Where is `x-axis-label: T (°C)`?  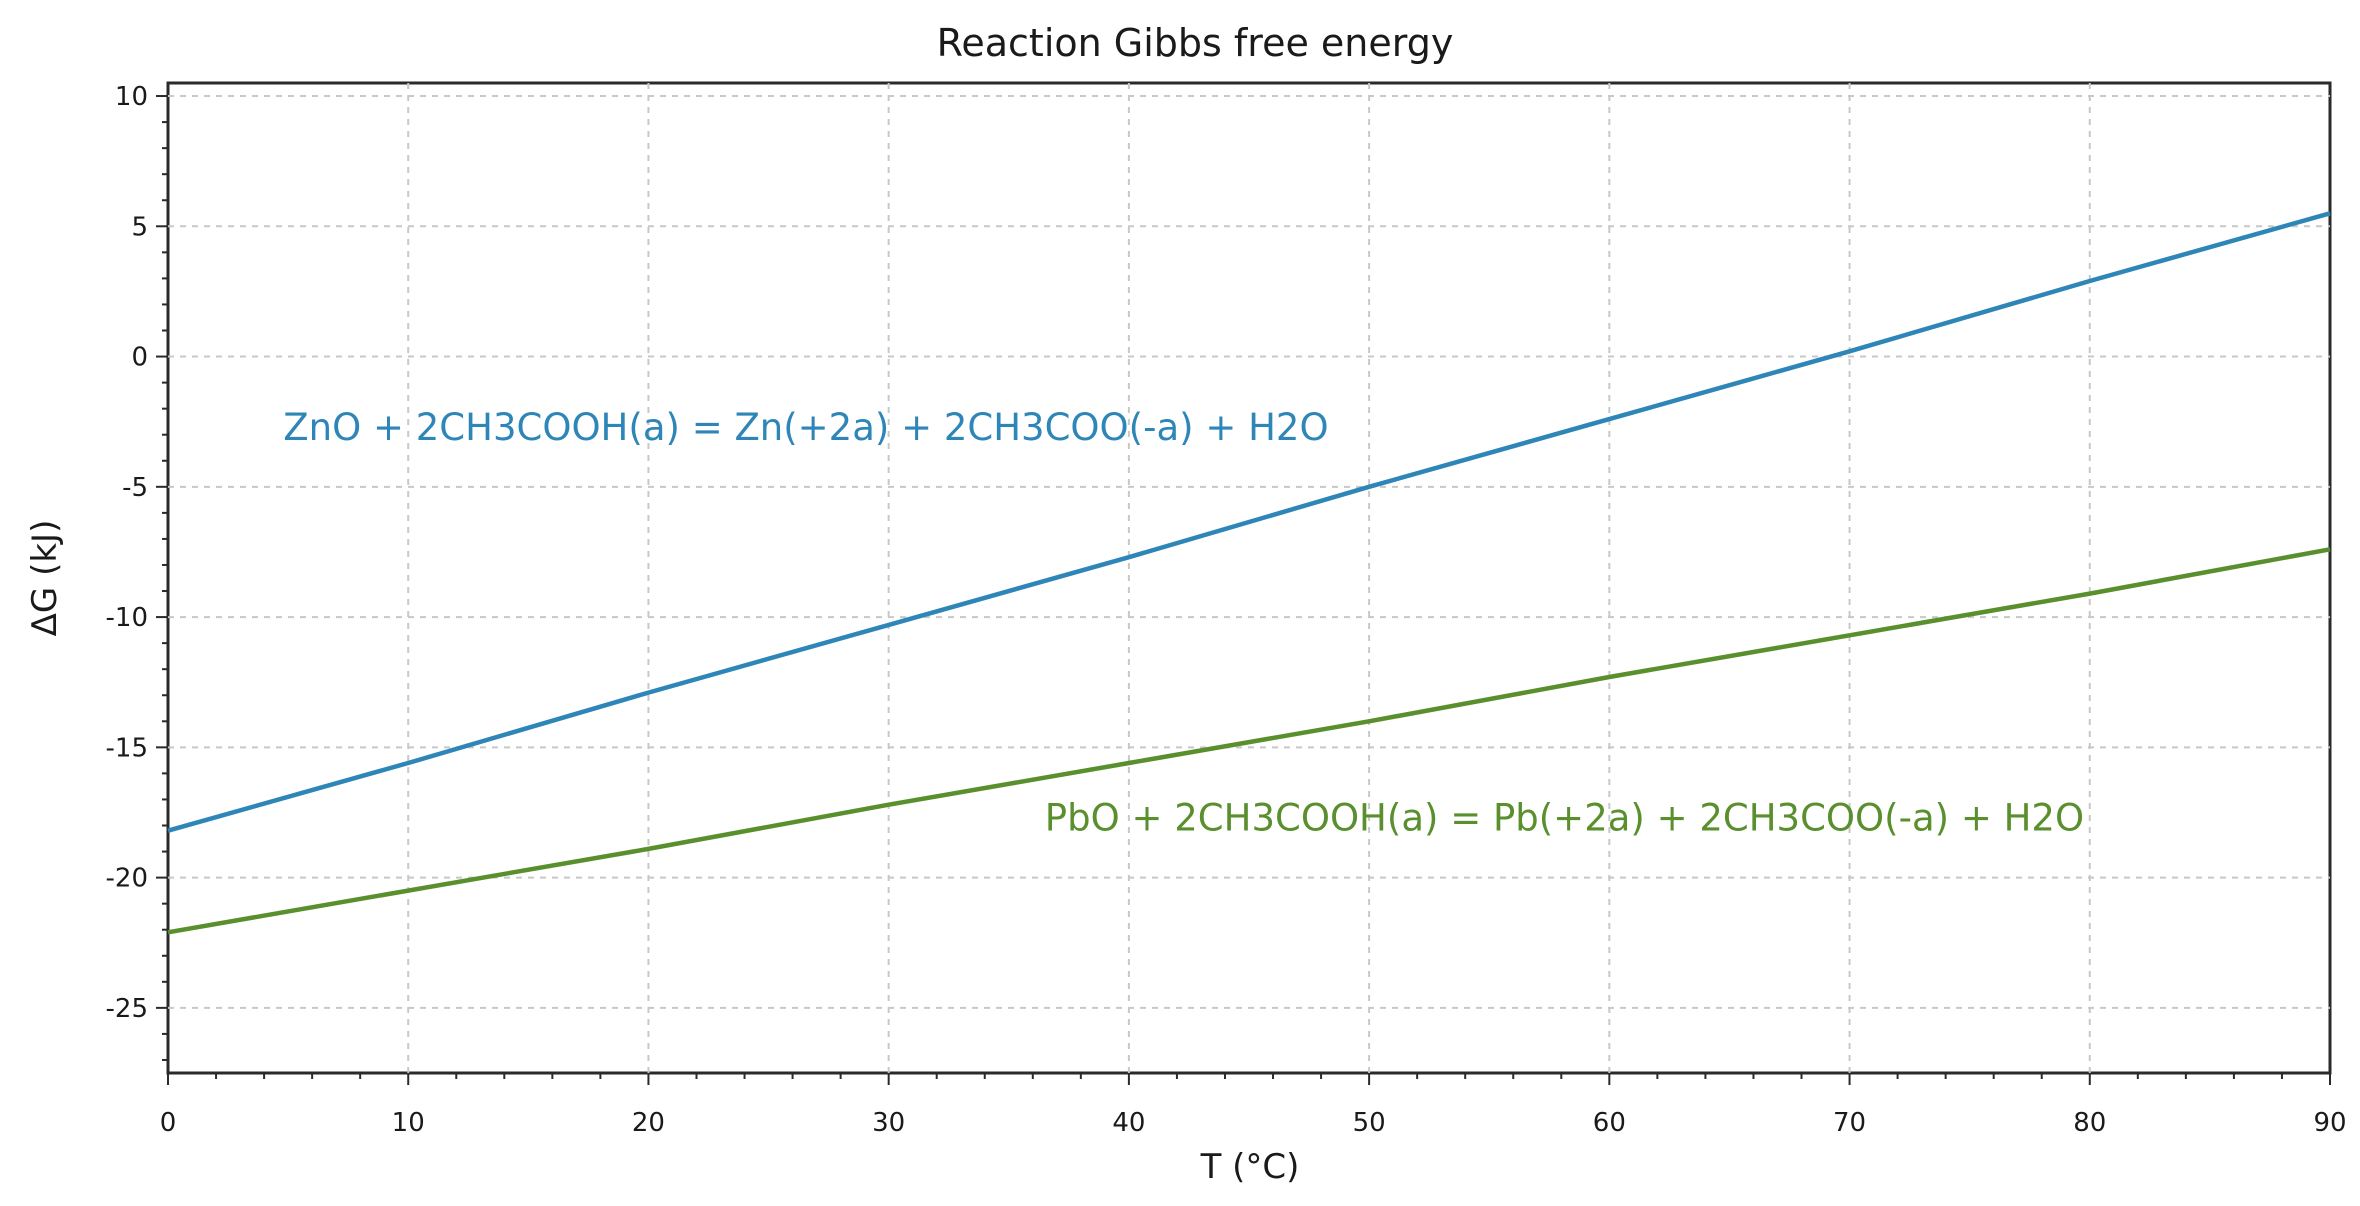 x-axis-label: T (°C) is located at coordinates (1250, 1167).